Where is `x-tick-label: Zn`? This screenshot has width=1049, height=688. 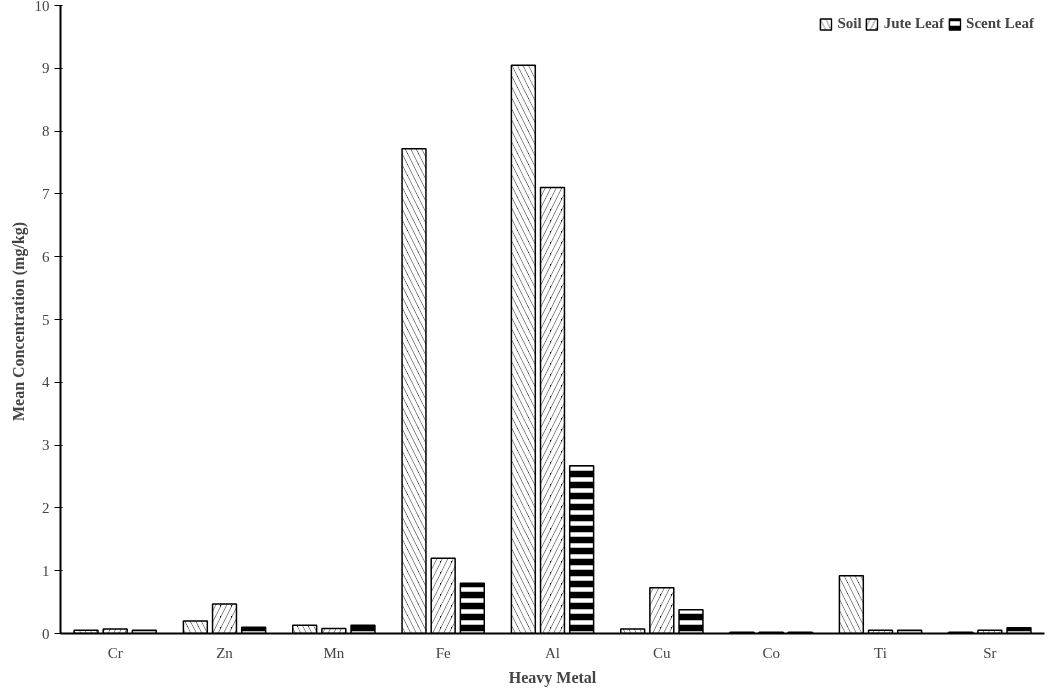
x-tick-label: Zn is located at coordinates (225, 652).